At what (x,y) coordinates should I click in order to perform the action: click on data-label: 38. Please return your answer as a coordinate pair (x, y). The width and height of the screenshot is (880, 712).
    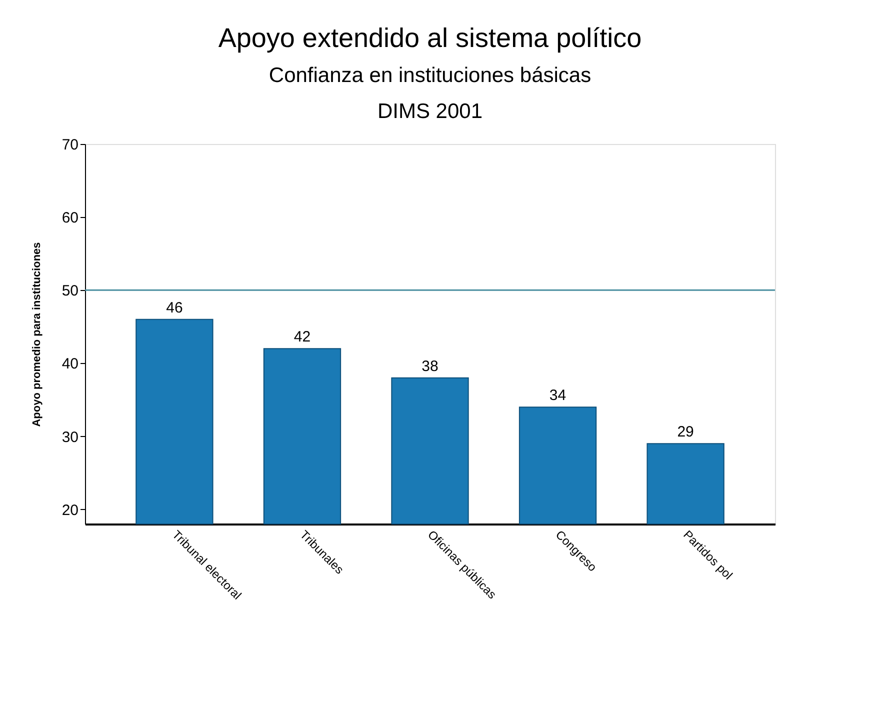
    Looking at the image, I should click on (430, 366).